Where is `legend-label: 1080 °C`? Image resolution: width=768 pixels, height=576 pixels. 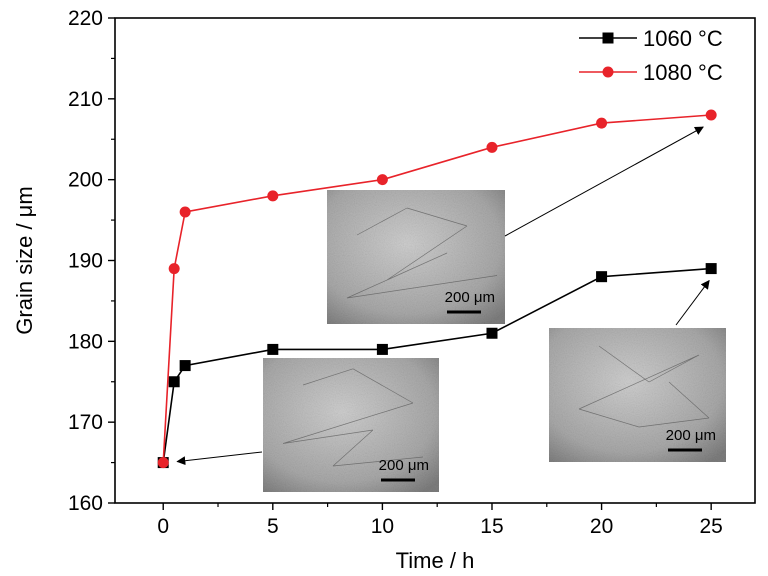
legend-label: 1080 °C is located at coordinates (683, 72).